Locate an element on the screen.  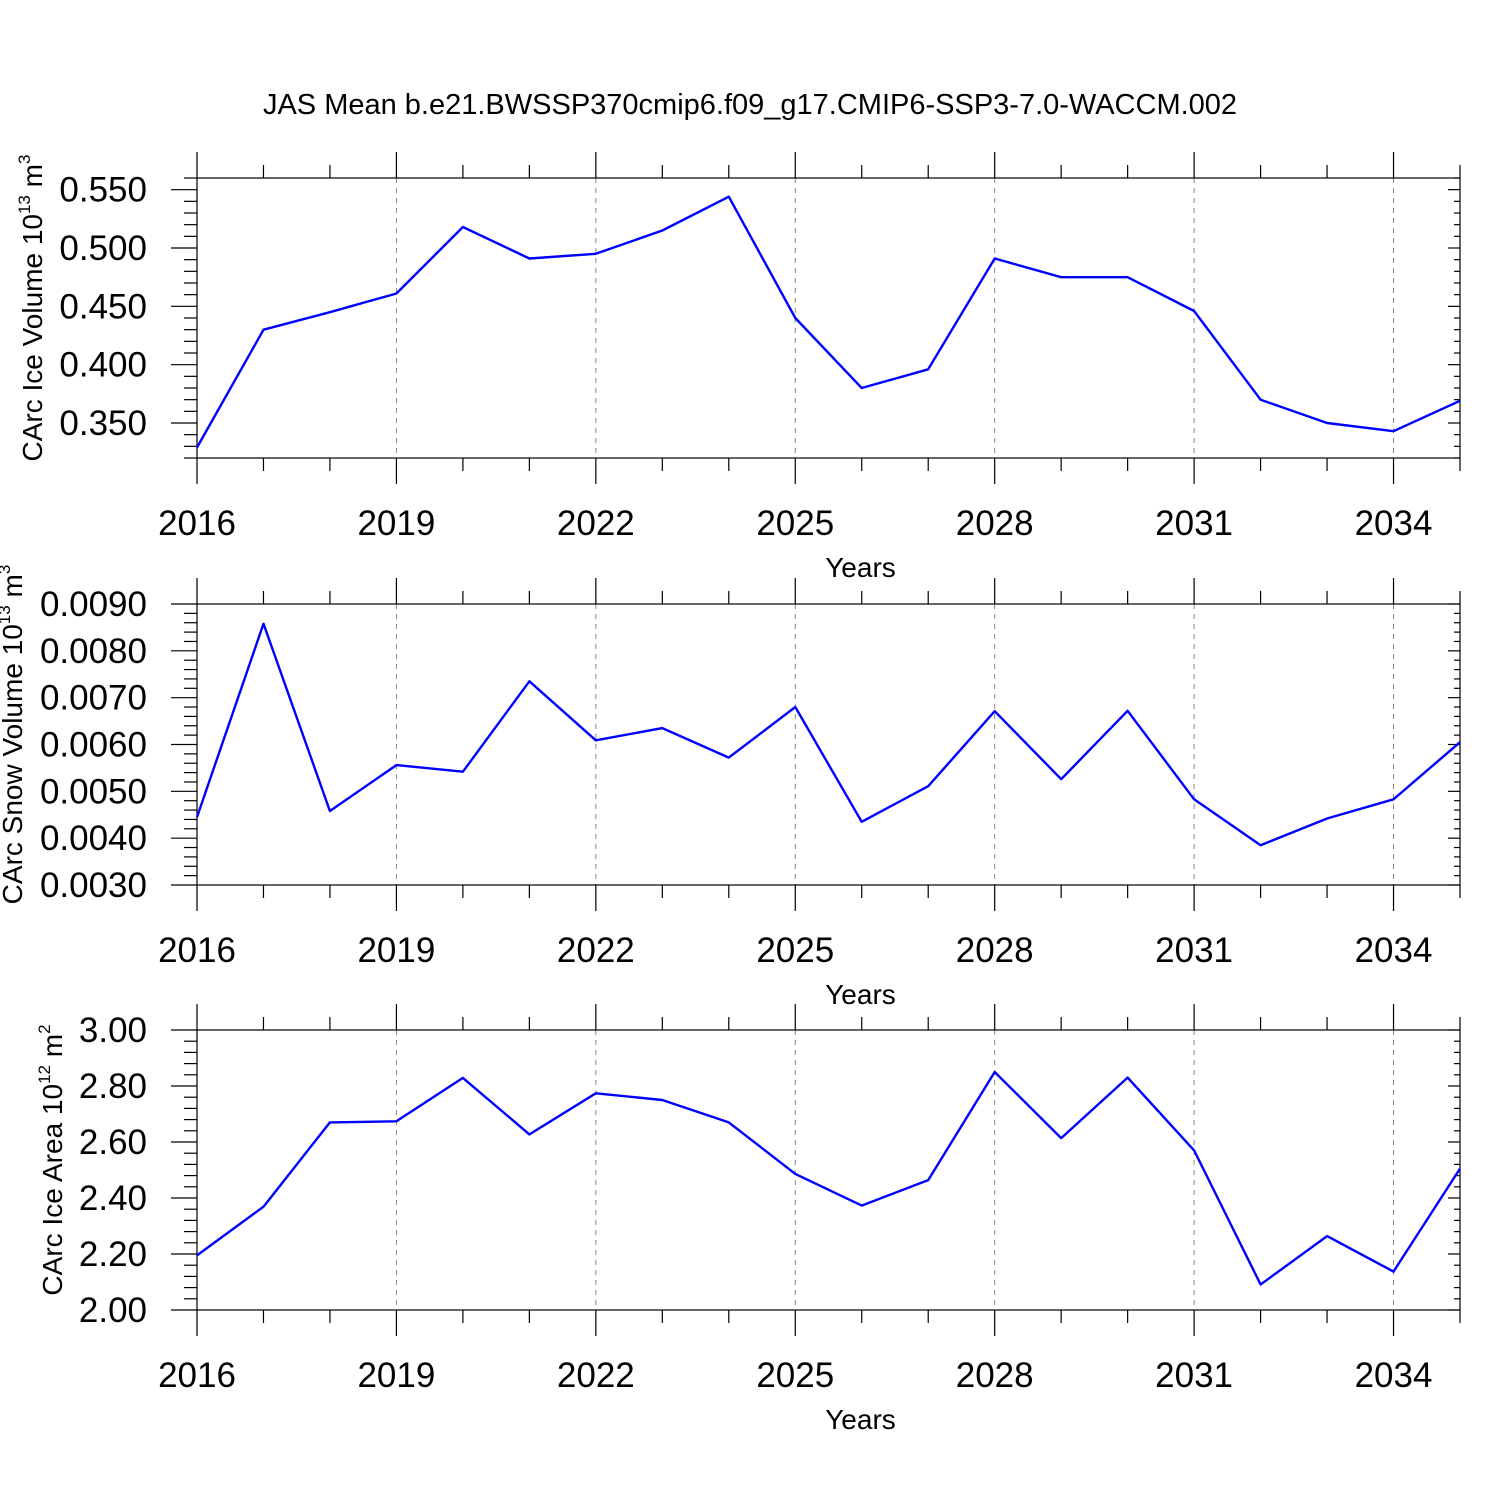
snow-volume-x-axis-title: Years is located at coordinates (860, 994).